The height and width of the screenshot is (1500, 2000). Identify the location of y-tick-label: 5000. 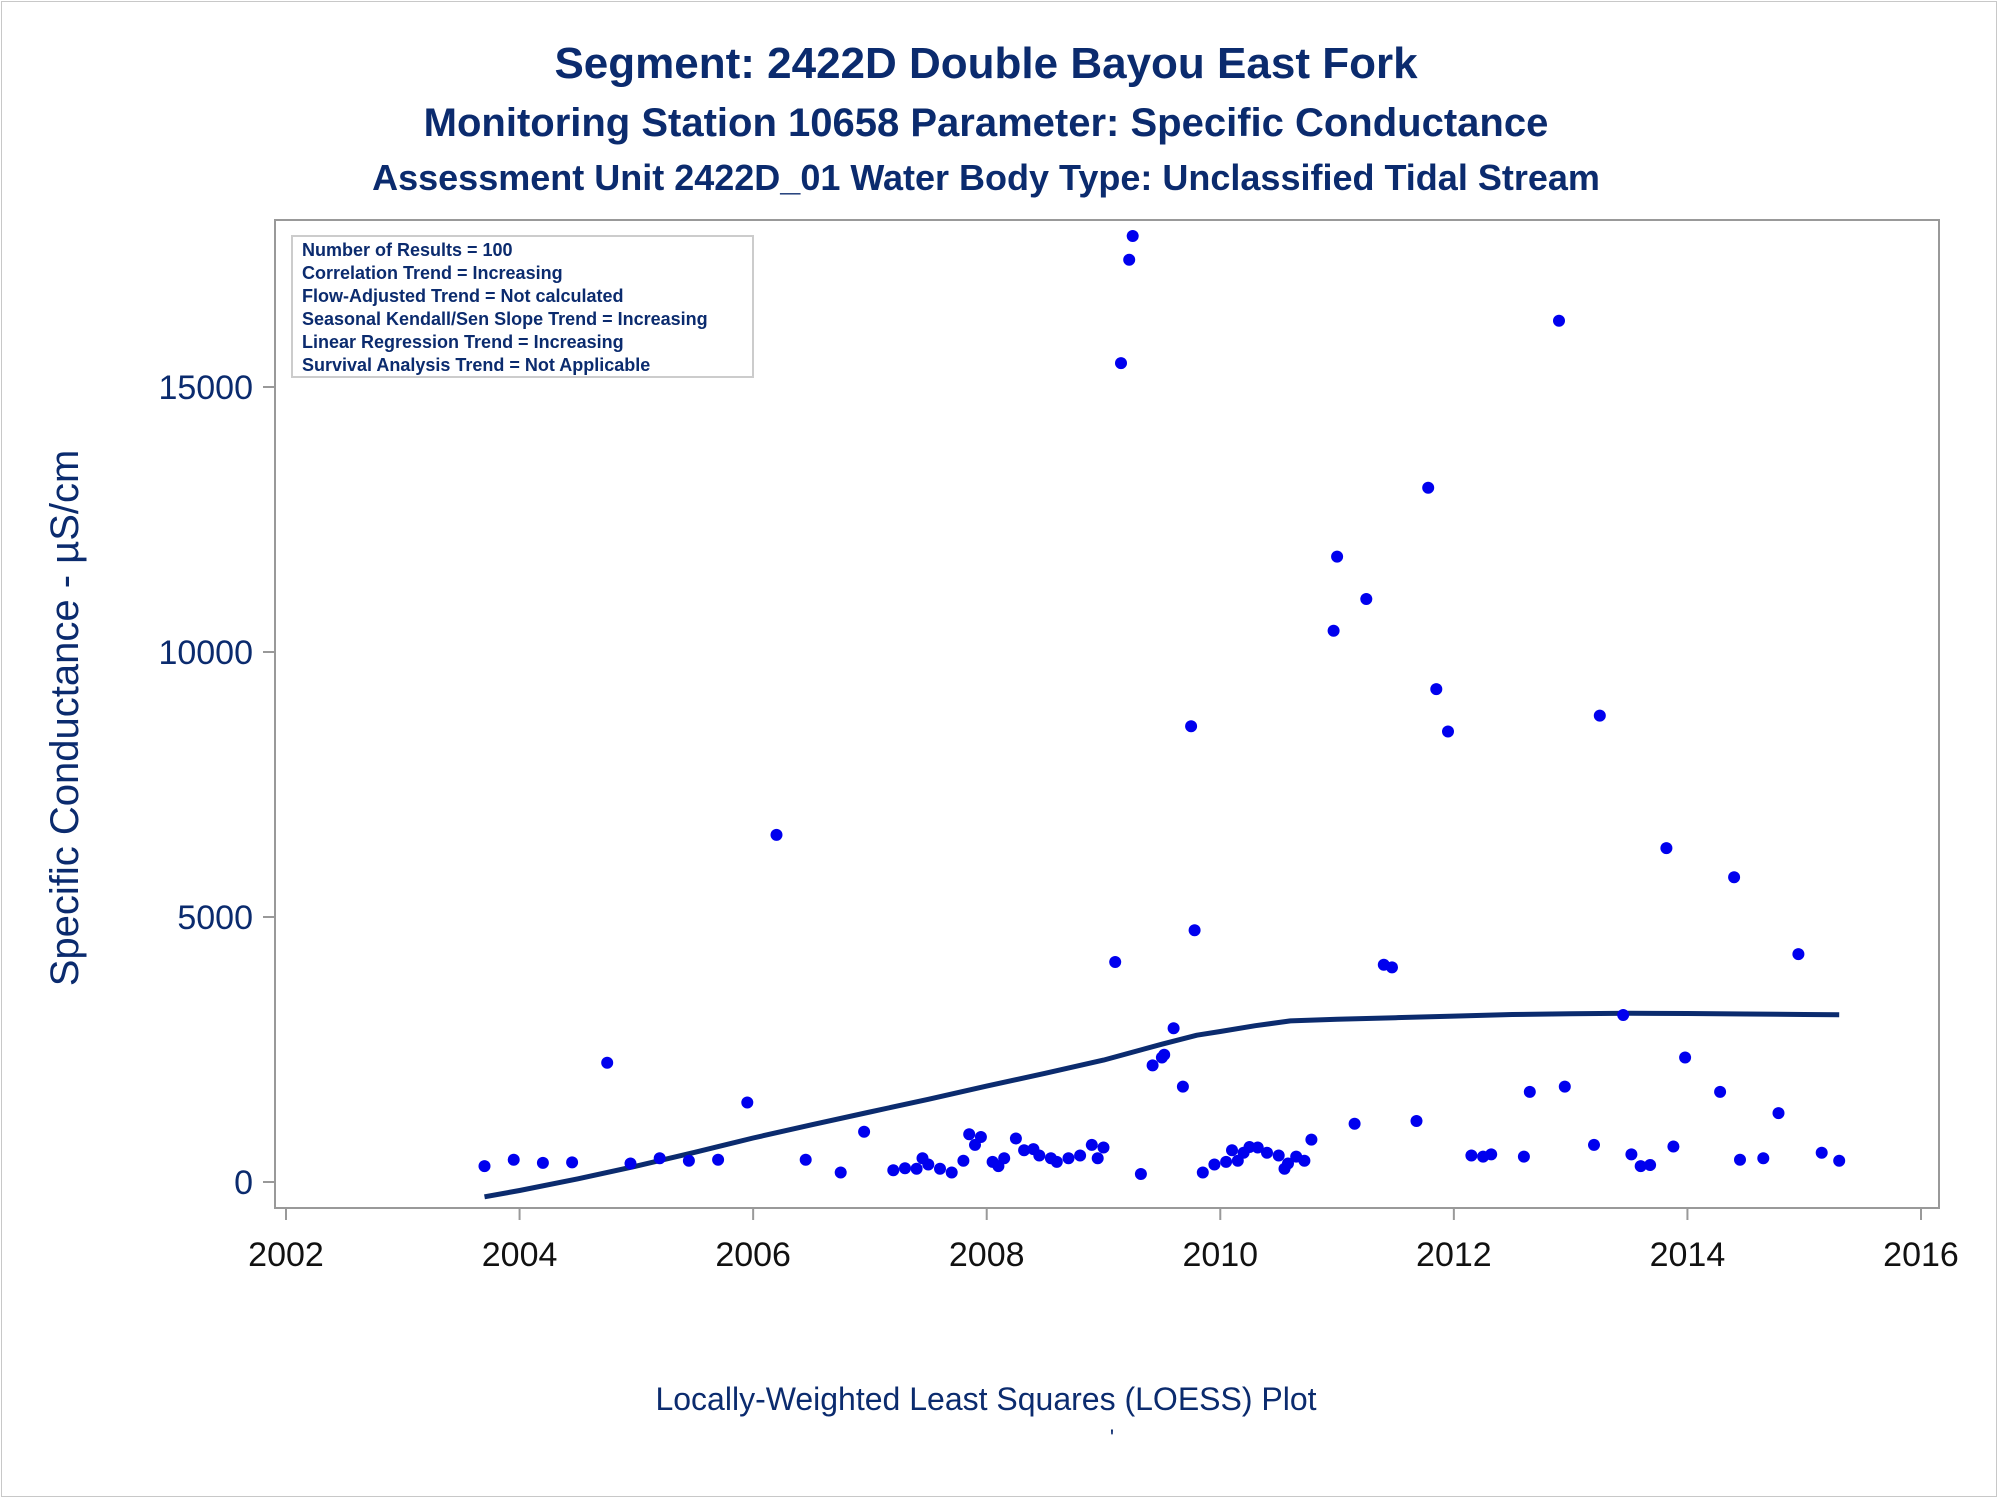
(215, 918).